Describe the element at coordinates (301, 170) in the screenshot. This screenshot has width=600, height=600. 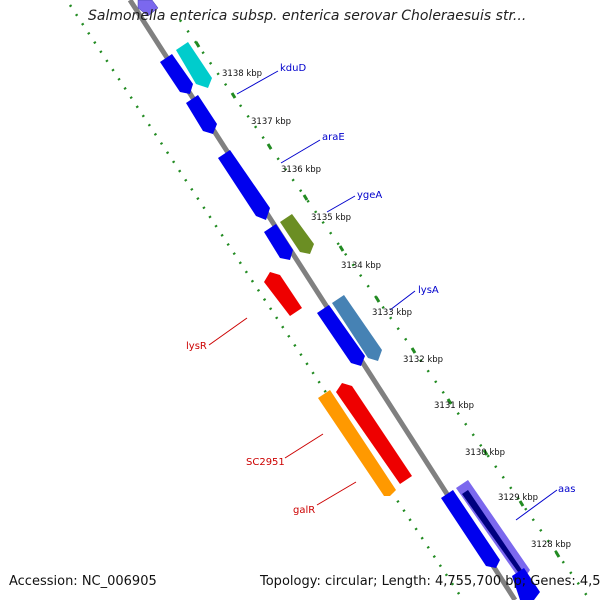
I see `tick-label: 3136 kbp` at that location.